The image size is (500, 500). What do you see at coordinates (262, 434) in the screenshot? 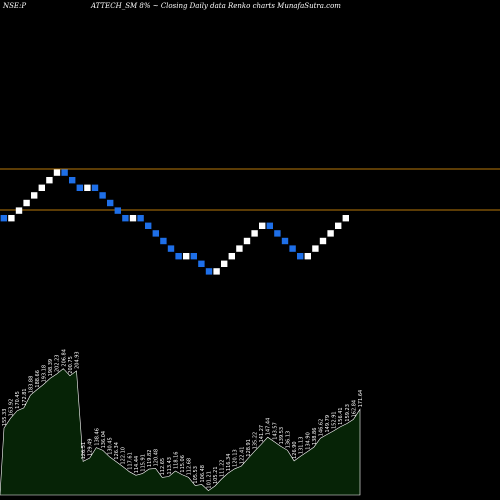
I see `price-label: 141.27` at bounding box center [262, 434].